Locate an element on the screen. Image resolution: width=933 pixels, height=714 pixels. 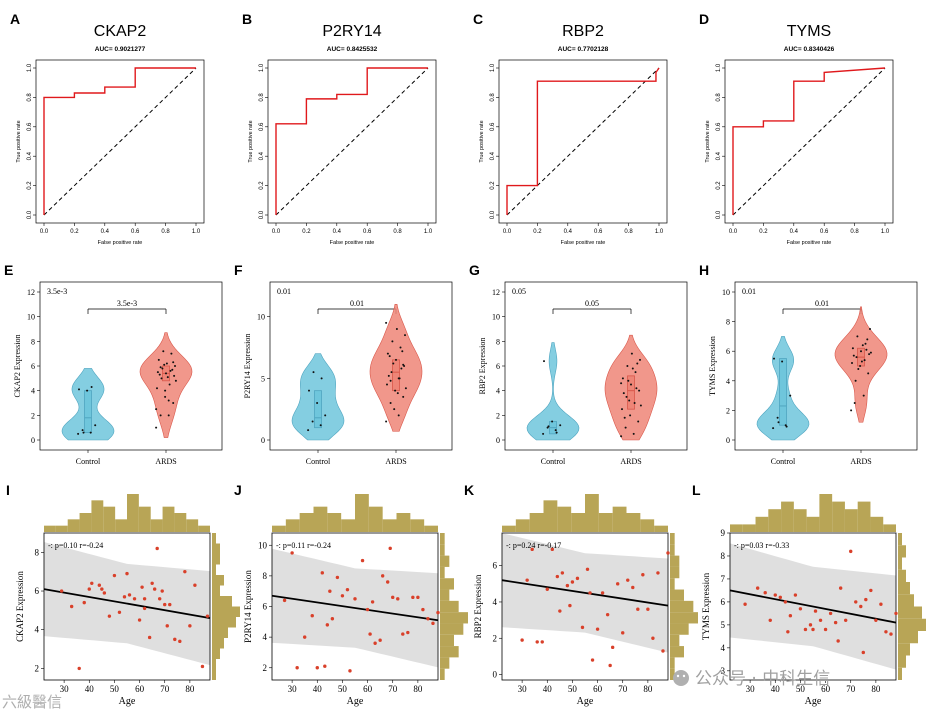
y-tick-label: 2 is located at coordinates (265, 668).